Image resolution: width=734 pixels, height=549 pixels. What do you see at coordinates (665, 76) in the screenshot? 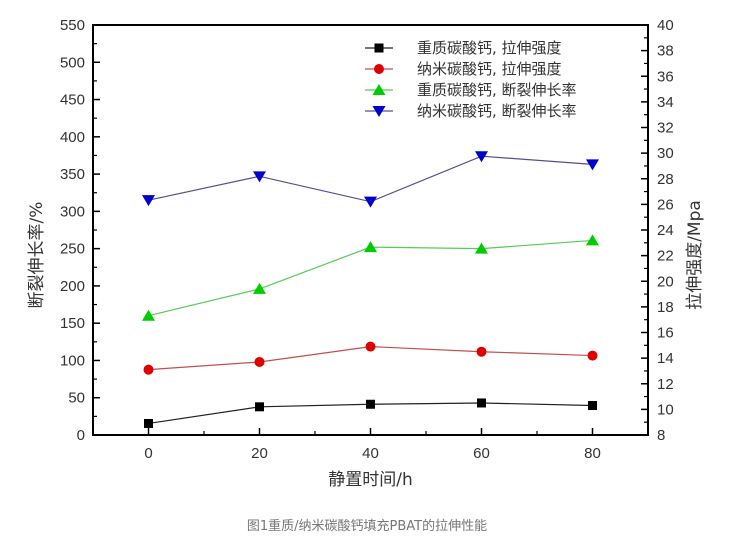
I see `y-right-tick-label: 36` at bounding box center [665, 76].